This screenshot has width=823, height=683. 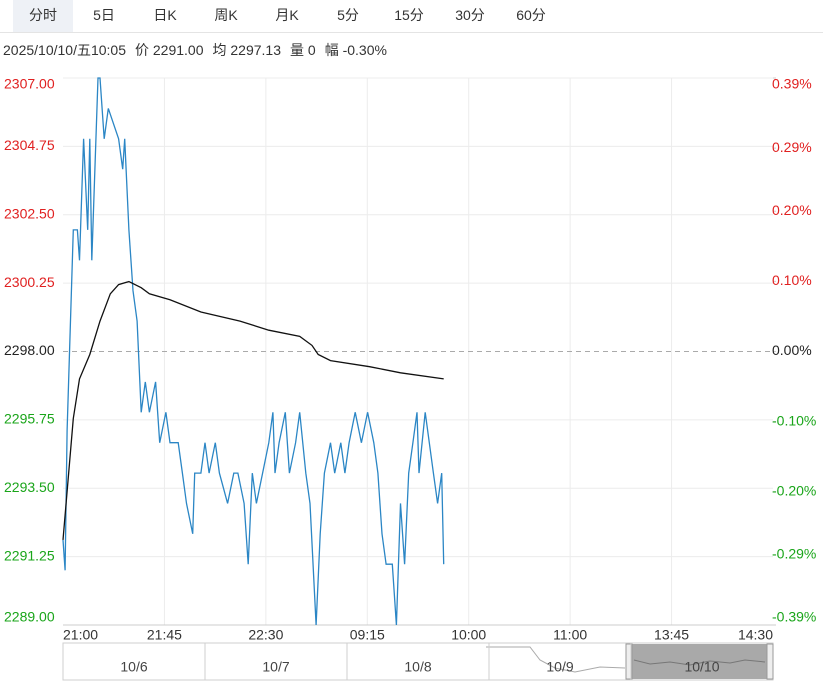 I want to click on y2-tick-label: 0.29%, so click(x=792, y=147).